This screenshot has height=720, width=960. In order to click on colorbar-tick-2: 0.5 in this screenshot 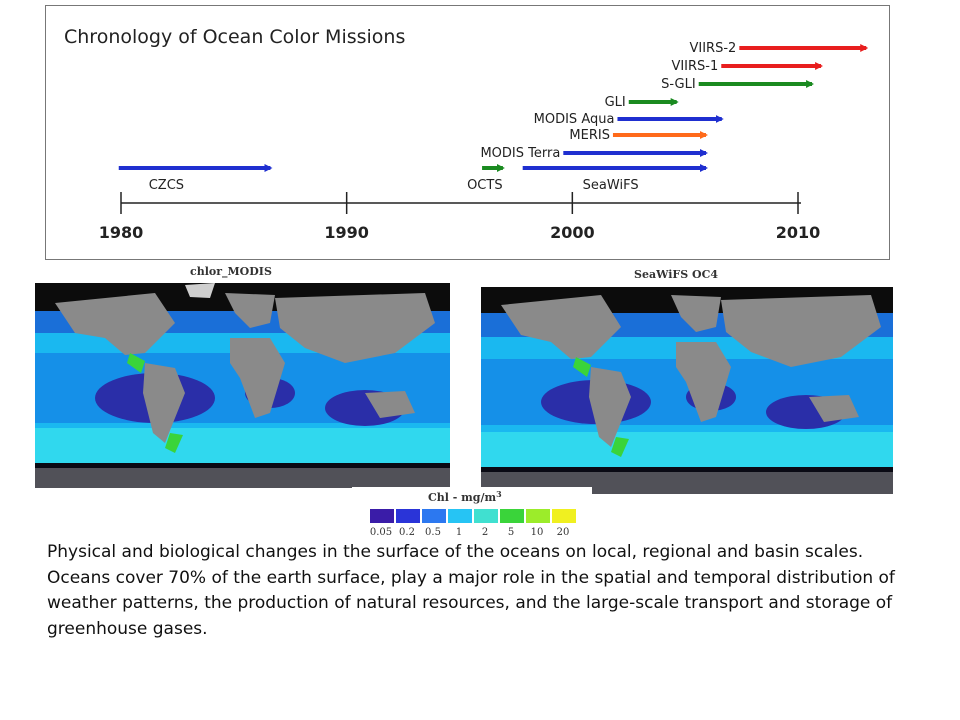, I will do `click(433, 532)`.